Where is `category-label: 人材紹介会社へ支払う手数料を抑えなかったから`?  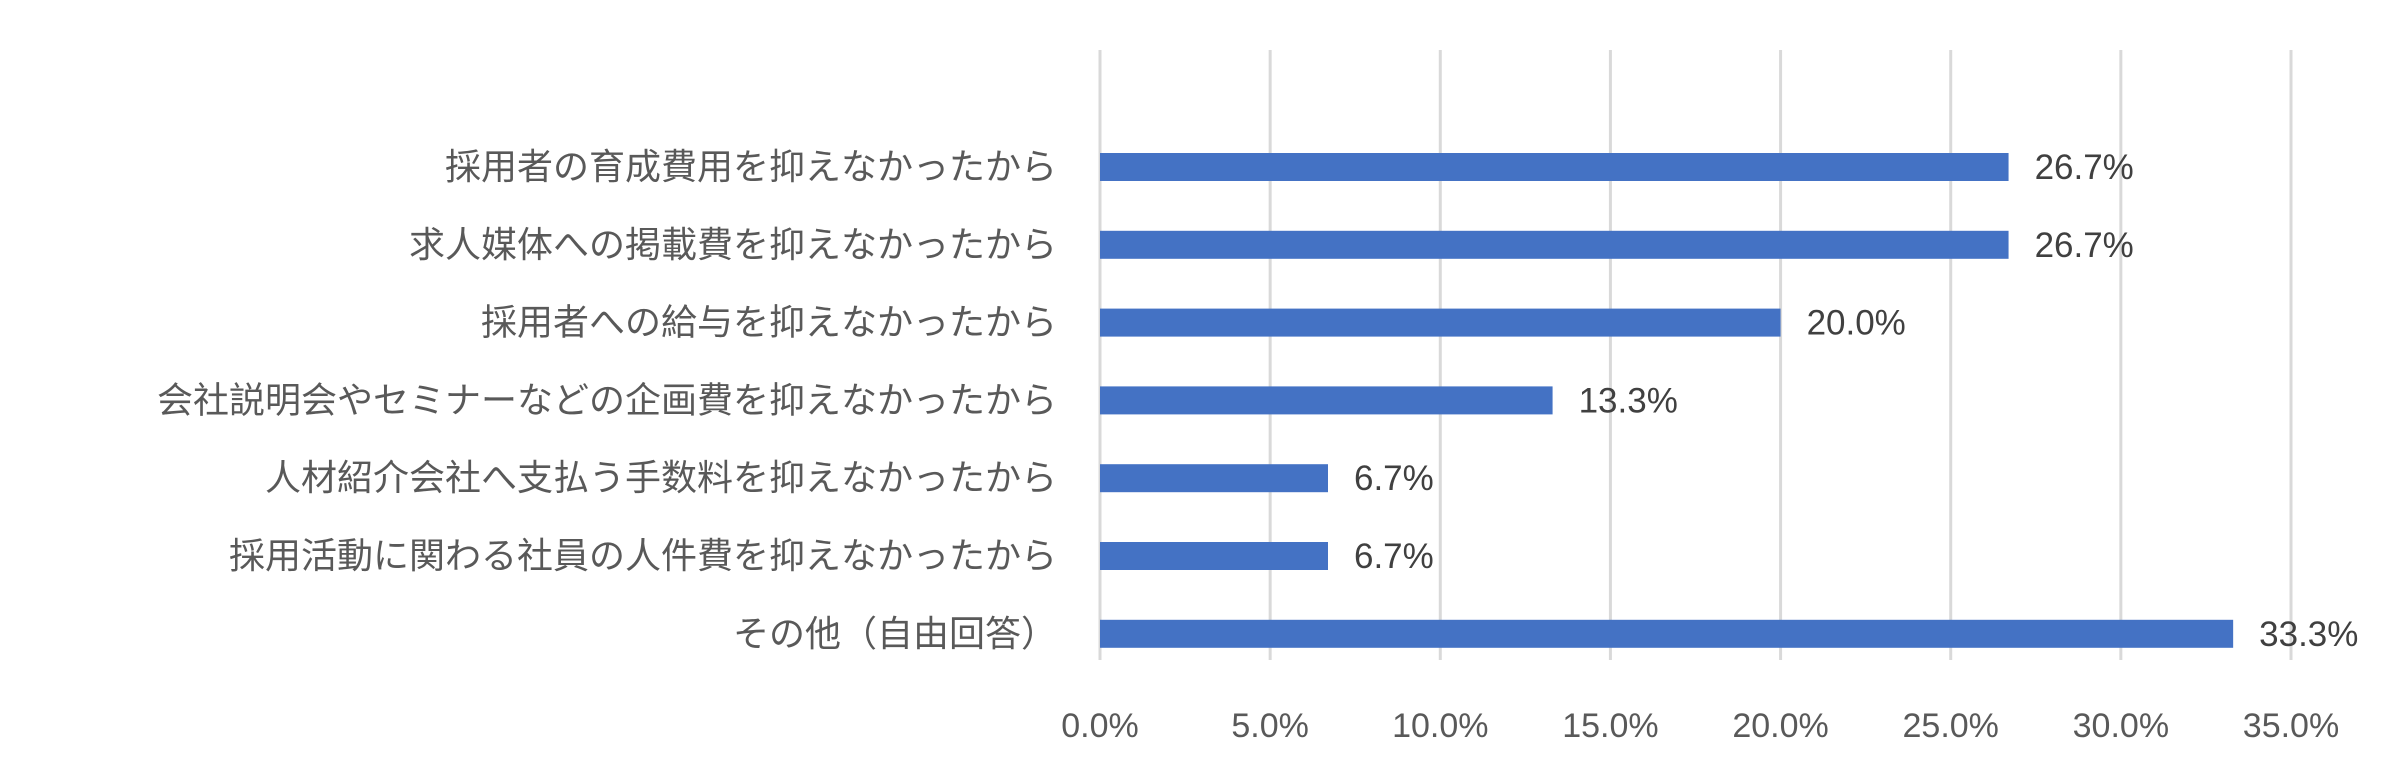 category-label: 人材紹介会社へ支払う手数料を抑えなかったから is located at coordinates (661, 478).